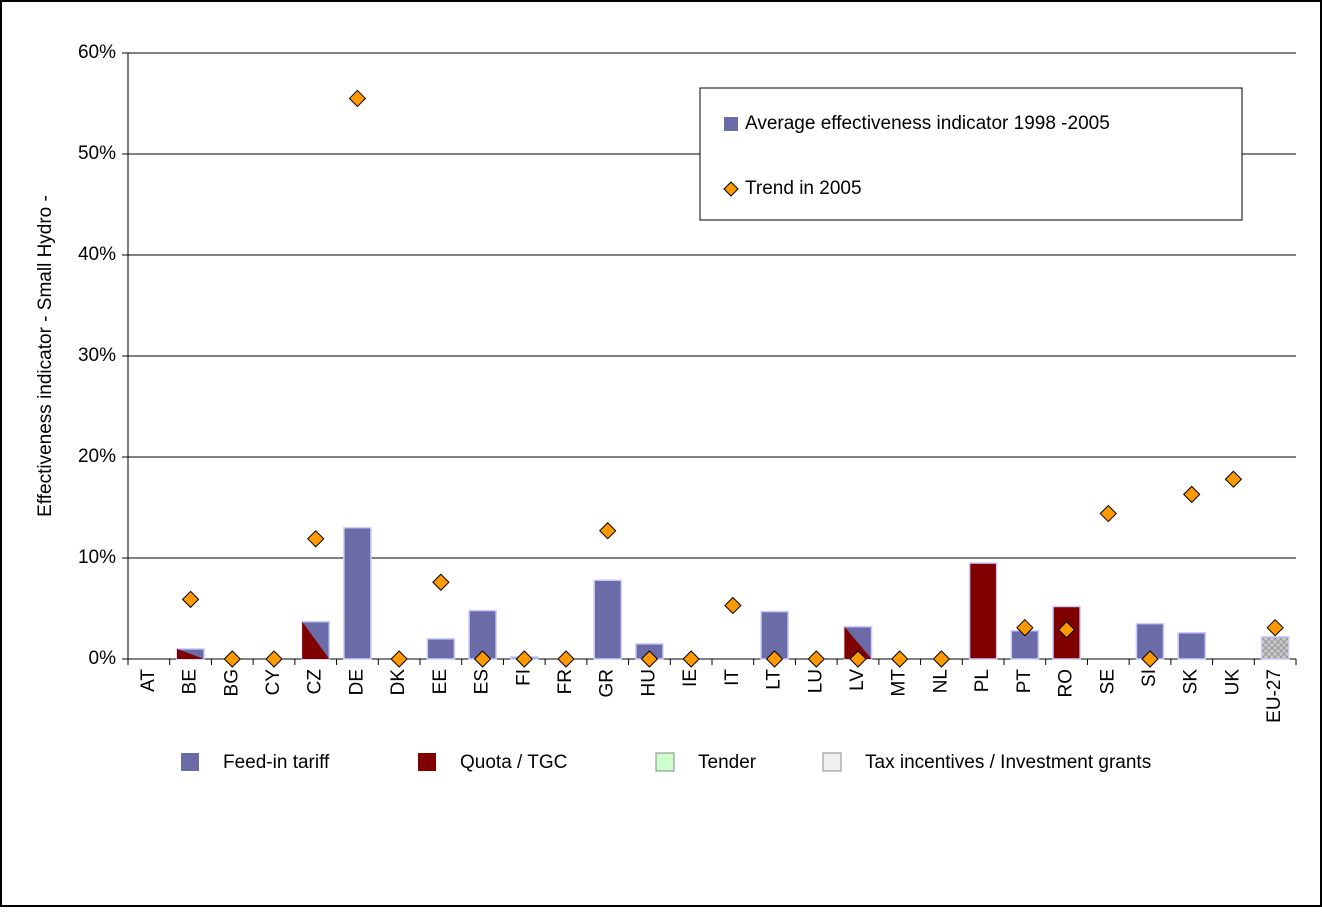 Image resolution: width=1322 pixels, height=912 pixels. Describe the element at coordinates (97, 355) in the screenshot. I see `y-tick-label: 30%` at that location.